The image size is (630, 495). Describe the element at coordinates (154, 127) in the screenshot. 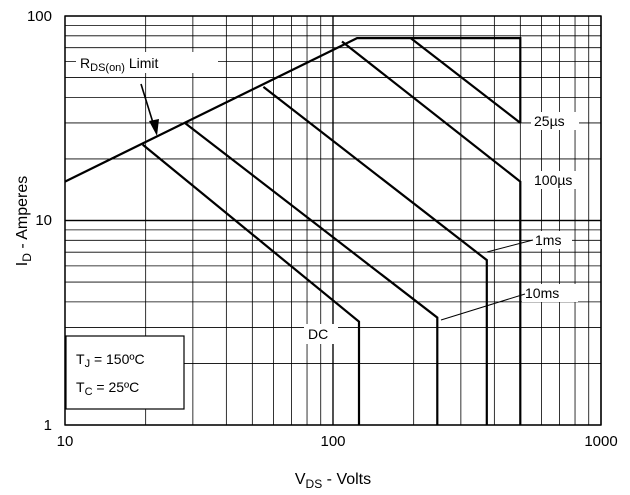

I see `rdson-arrow-head` at that location.